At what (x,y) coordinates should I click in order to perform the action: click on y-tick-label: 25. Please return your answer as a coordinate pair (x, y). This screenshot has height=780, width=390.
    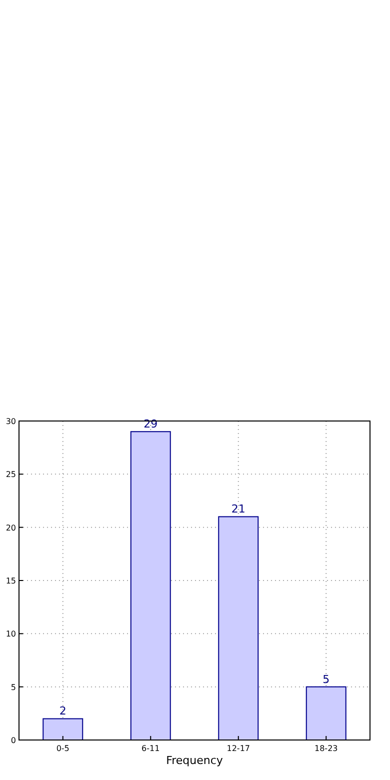
    Looking at the image, I should click on (11, 475).